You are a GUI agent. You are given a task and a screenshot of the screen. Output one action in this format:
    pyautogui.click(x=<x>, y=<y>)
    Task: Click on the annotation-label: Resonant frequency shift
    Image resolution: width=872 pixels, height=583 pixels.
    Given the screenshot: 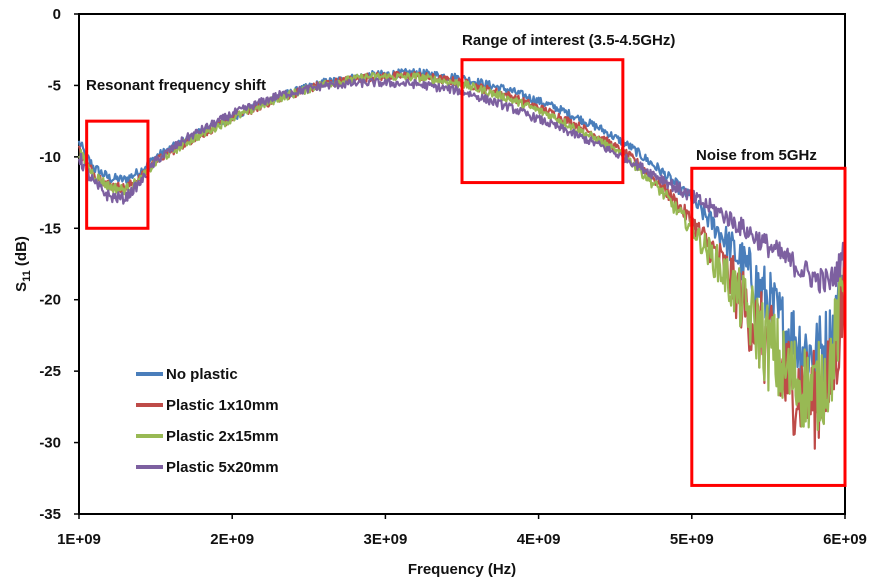 What is the action you would take?
    pyautogui.click(x=176, y=85)
    